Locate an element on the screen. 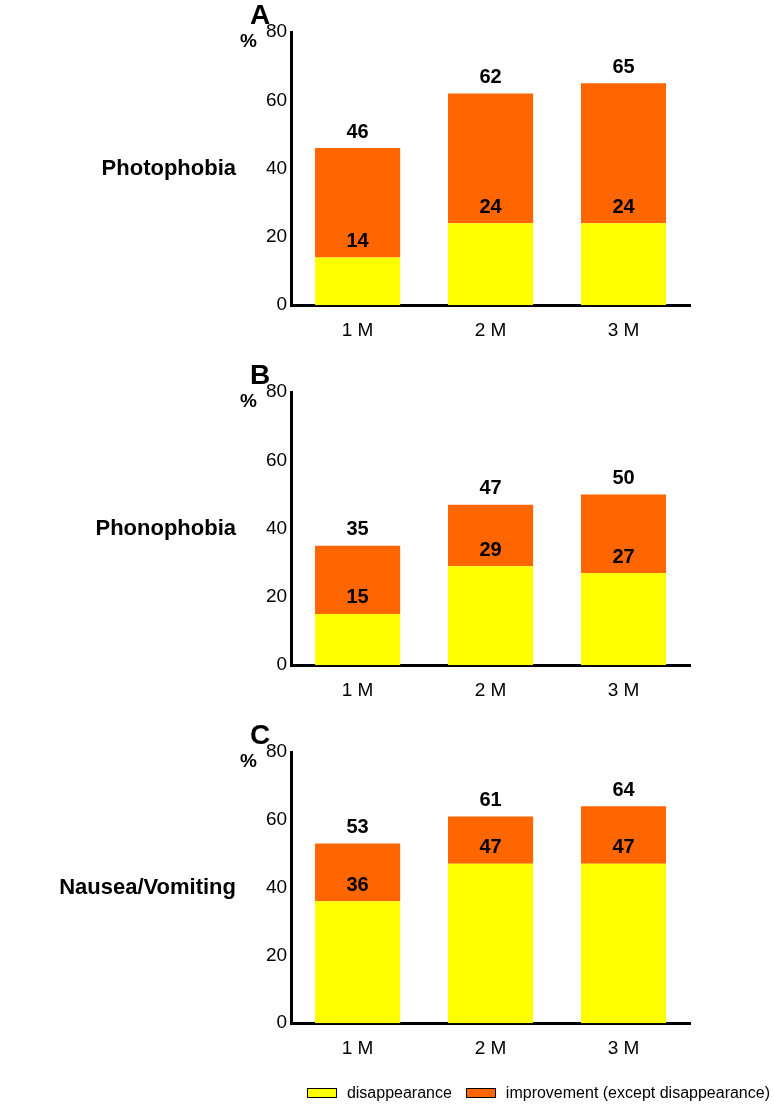 The image size is (774, 1114). text: Nausea/Vomiting is located at coordinates (147, 886).